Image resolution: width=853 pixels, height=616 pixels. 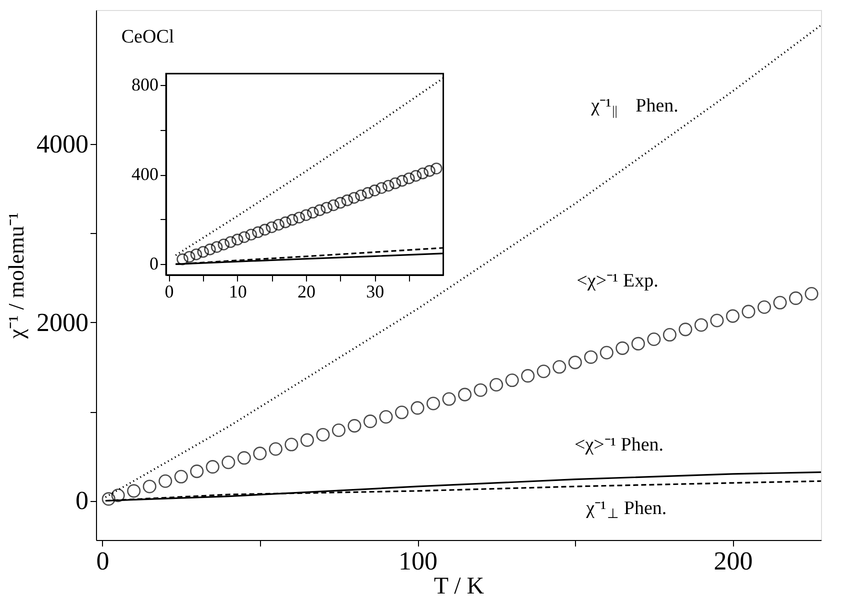 What do you see at coordinates (16, 276) in the screenshot?
I see `y-axis-title: χ⁻¹ / molemu⁻¹` at bounding box center [16, 276].